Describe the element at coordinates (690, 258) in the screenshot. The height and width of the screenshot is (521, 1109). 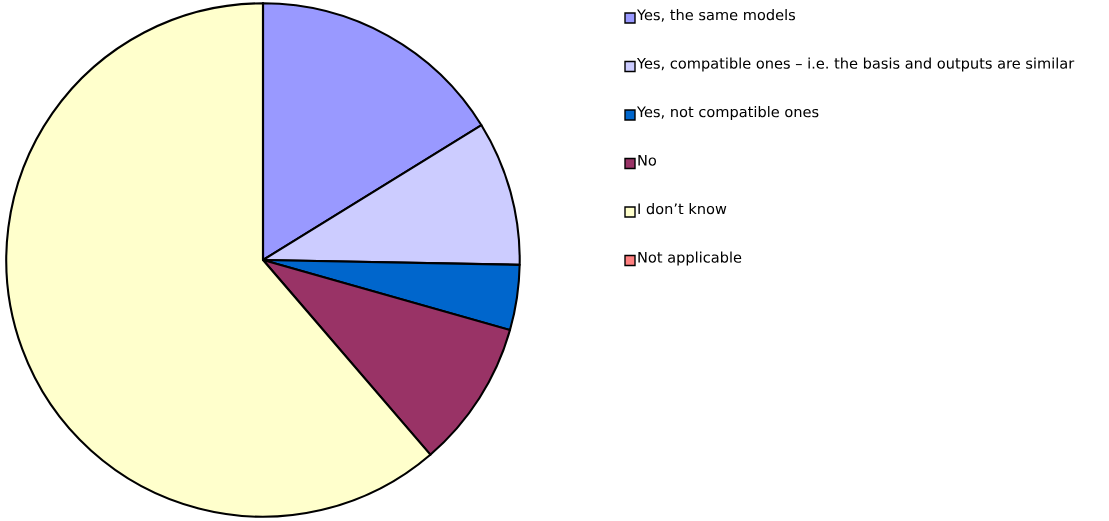
I see `legend-label: Not applicable` at that location.